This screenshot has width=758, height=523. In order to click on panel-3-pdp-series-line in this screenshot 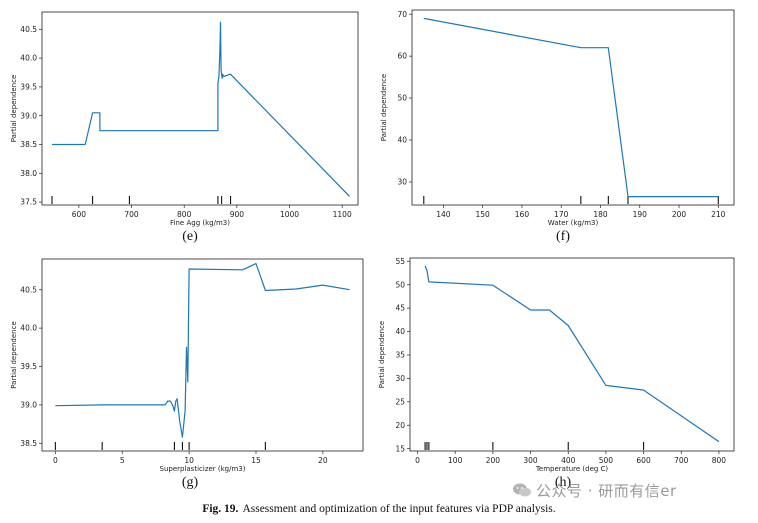, I will do `click(572, 354)`.